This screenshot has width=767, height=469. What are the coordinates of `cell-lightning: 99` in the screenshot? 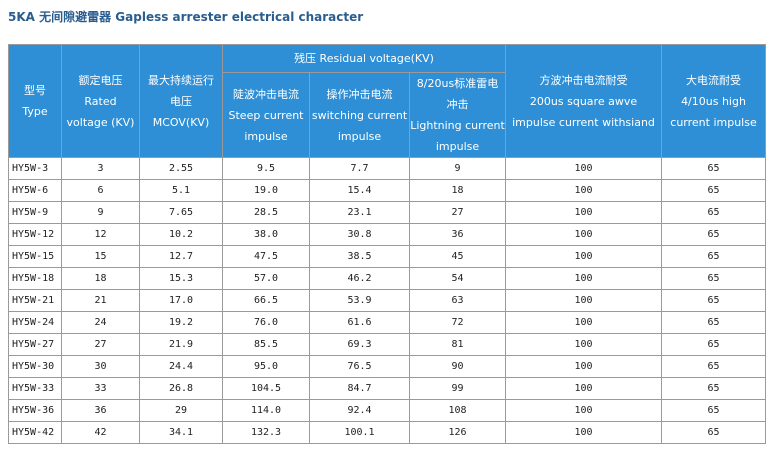 It's located at (457, 388).